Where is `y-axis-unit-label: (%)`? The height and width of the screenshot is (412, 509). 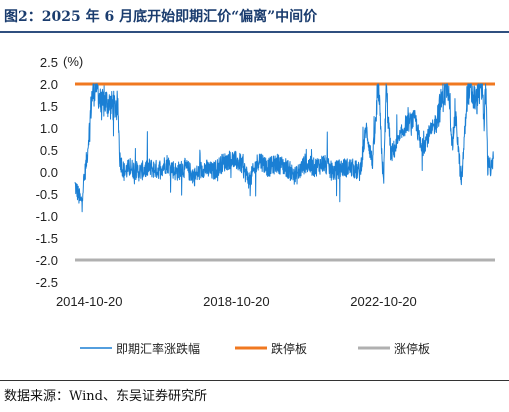 y-axis-unit-label: (%) is located at coordinates (73, 61).